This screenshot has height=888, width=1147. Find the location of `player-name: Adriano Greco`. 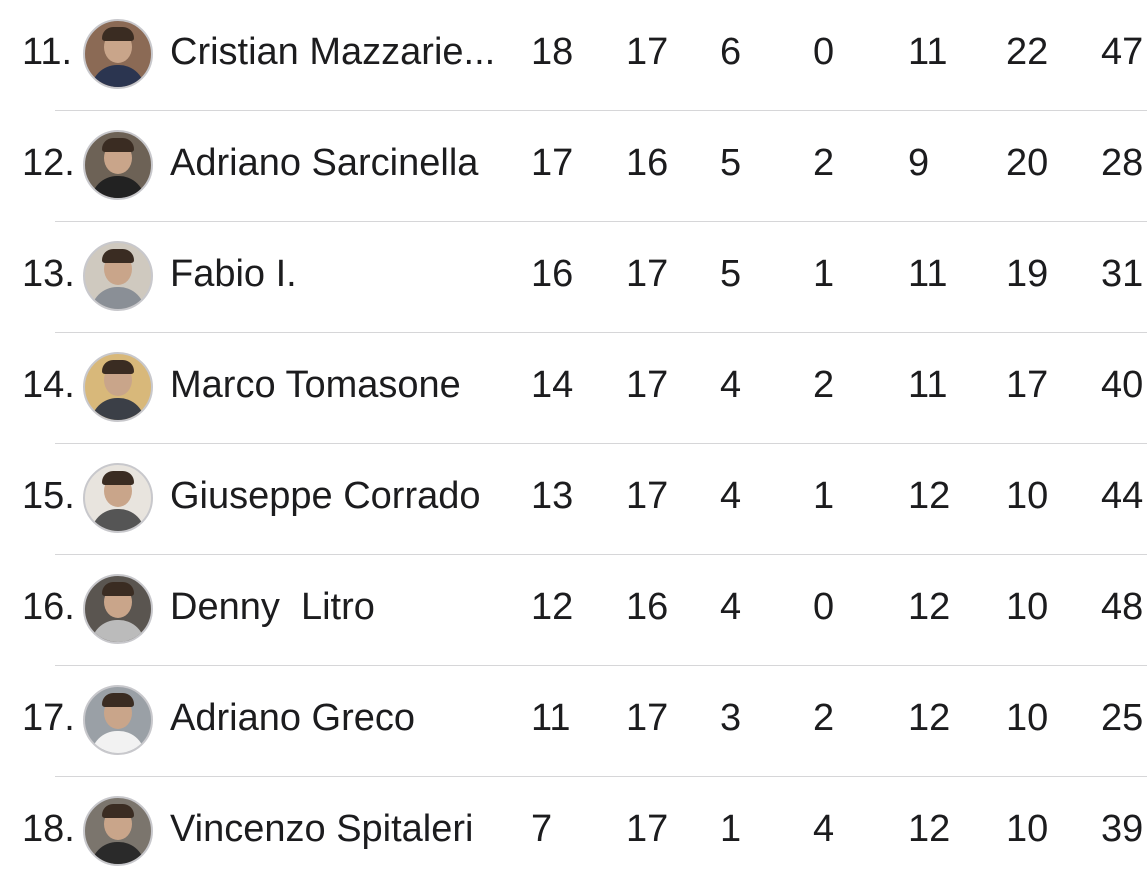

player-name: Adriano Greco is located at coordinates (293, 718).